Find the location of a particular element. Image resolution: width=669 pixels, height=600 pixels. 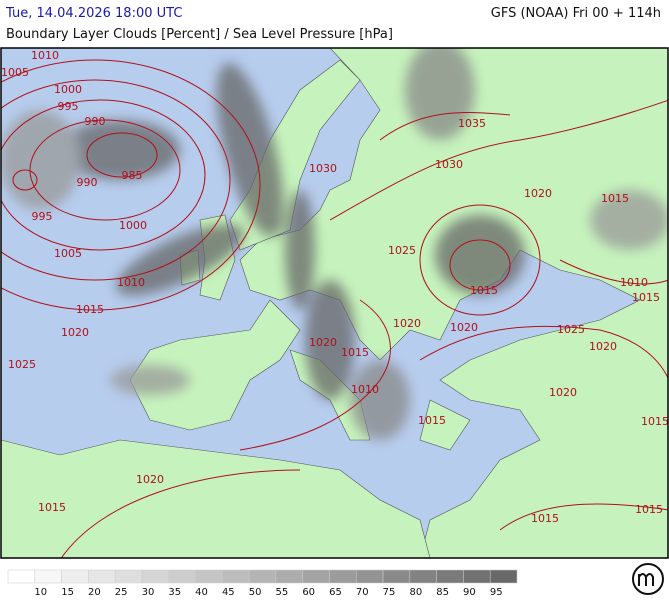

valid-time: Tue, 14.04.2026 18:00 UTC is located at coordinates (94, 13).